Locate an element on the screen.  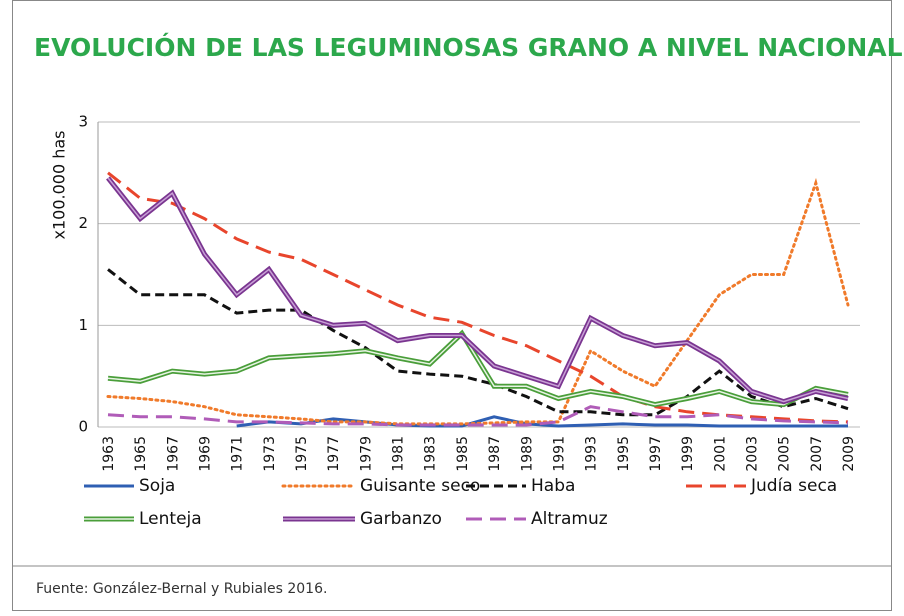
x-tick-label: 1969 is located at coordinates (206, 454).